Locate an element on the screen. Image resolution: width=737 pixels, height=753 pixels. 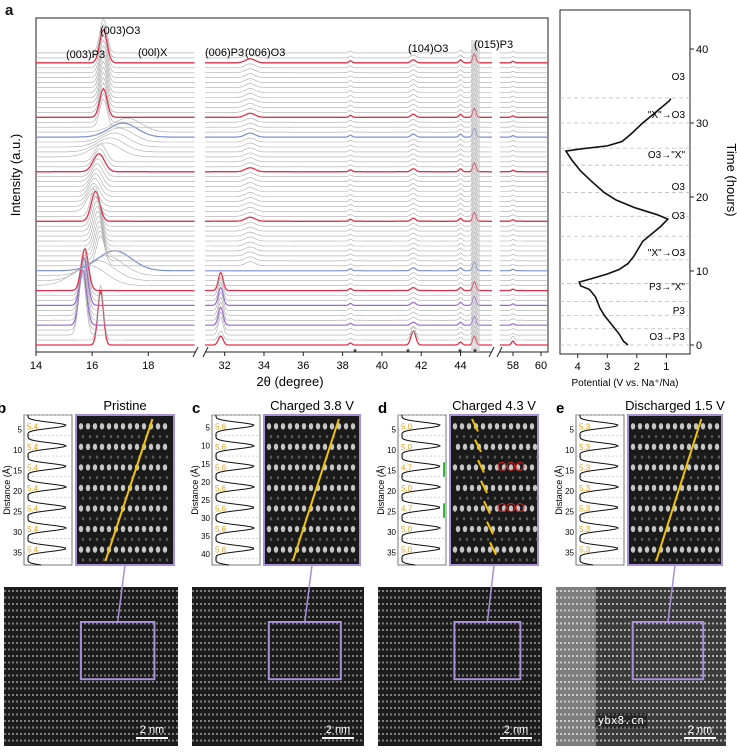
peak-015-p3-label: (015)P3 is located at coordinates (493, 45).